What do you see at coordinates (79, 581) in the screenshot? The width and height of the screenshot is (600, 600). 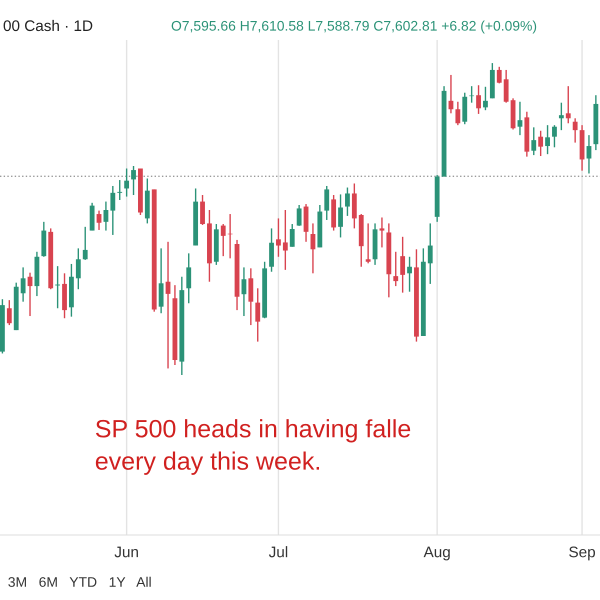 I see `text: 3M 6M YTD 1Y All` at bounding box center [79, 581].